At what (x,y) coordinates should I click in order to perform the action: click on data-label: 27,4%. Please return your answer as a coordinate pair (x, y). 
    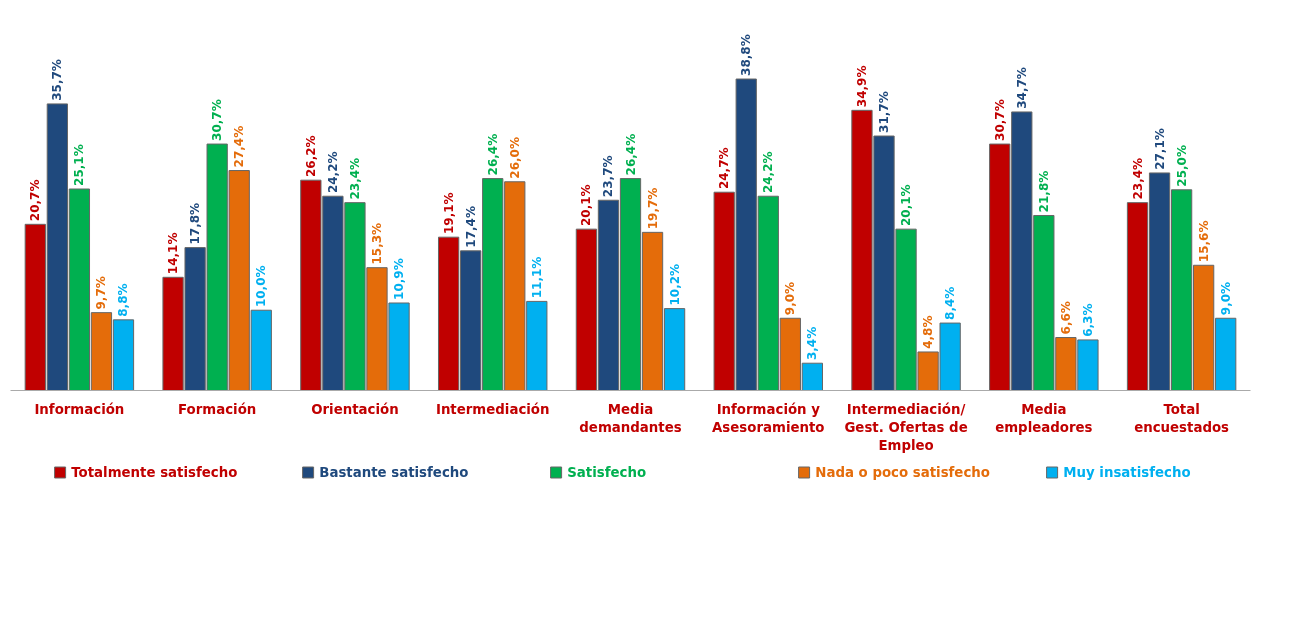
    Looking at the image, I should click on (239, 146).